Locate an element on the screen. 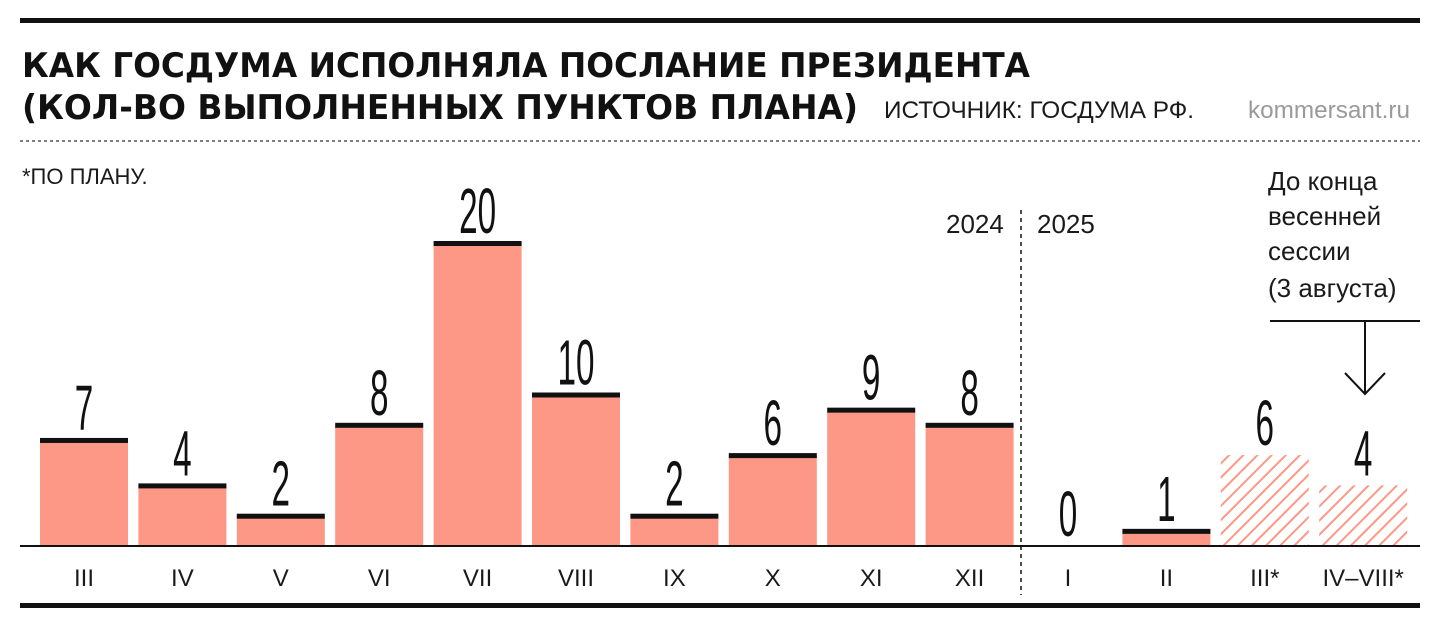 Image resolution: width=1440 pixels, height=629 pixels. value-label-10: 8 is located at coordinates (969, 393).